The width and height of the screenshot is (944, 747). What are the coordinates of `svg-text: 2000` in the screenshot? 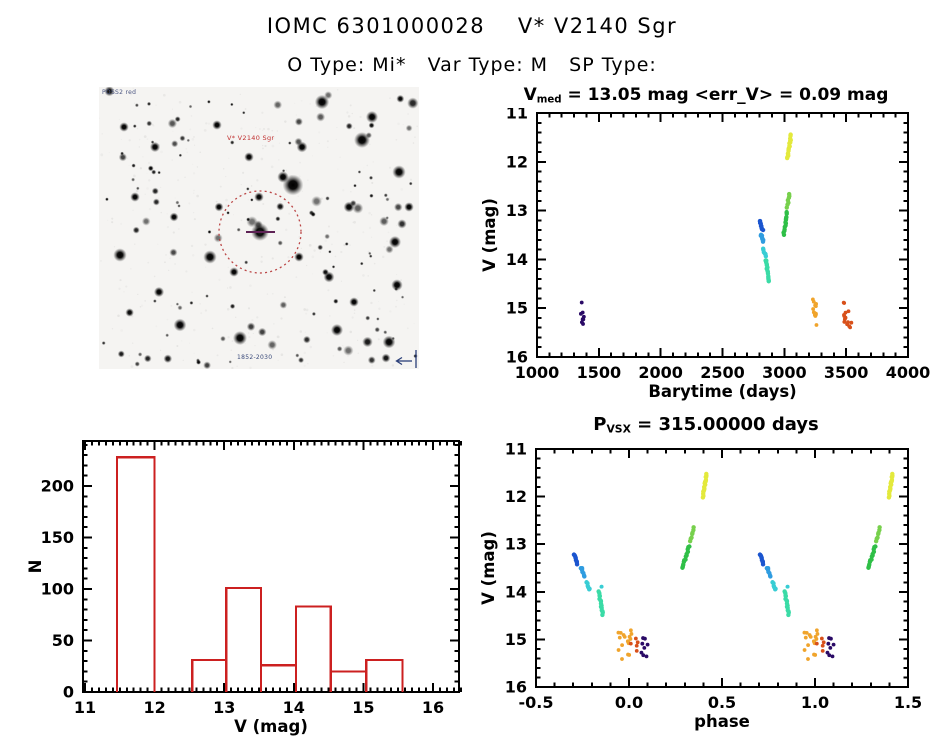 It's located at (660, 372).